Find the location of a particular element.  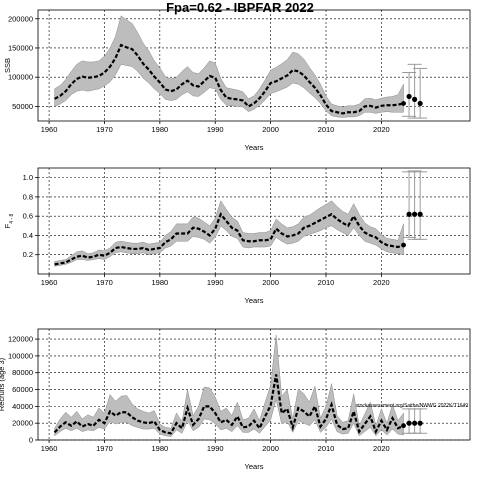

y-tick-label: 0 is located at coordinates (31, 440).